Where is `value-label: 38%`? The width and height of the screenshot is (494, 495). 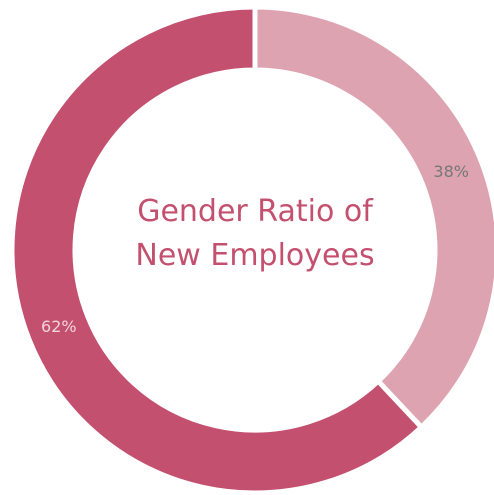
value-label: 38% is located at coordinates (451, 171).